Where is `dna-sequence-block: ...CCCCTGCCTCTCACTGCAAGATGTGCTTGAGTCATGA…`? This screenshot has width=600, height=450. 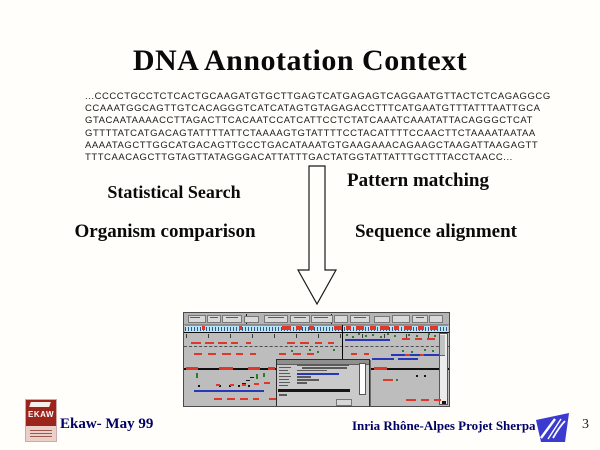 dna-sequence-block: ...CCCCTGCCTCTCACTGCAAGATGTGCTTGAGTCATGA… is located at coordinates (325, 127).